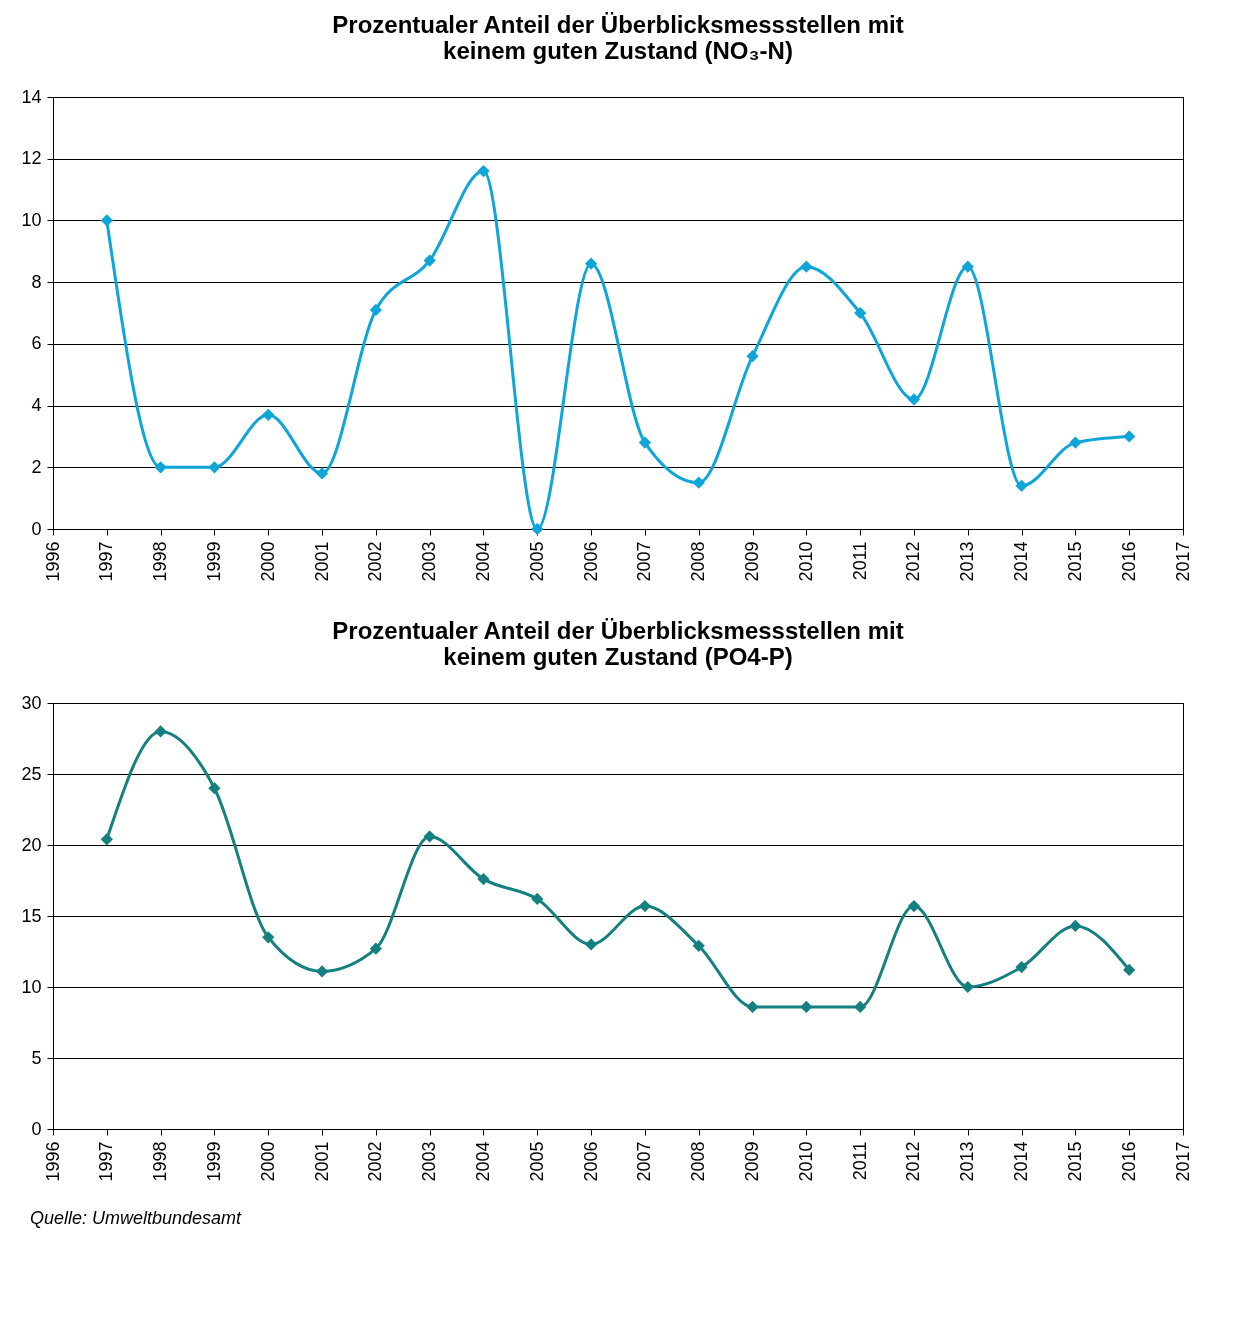 Image resolution: width=1250 pixels, height=1326 pixels. What do you see at coordinates (36, 1057) in the screenshot?
I see `y-tick-label: 5` at bounding box center [36, 1057].